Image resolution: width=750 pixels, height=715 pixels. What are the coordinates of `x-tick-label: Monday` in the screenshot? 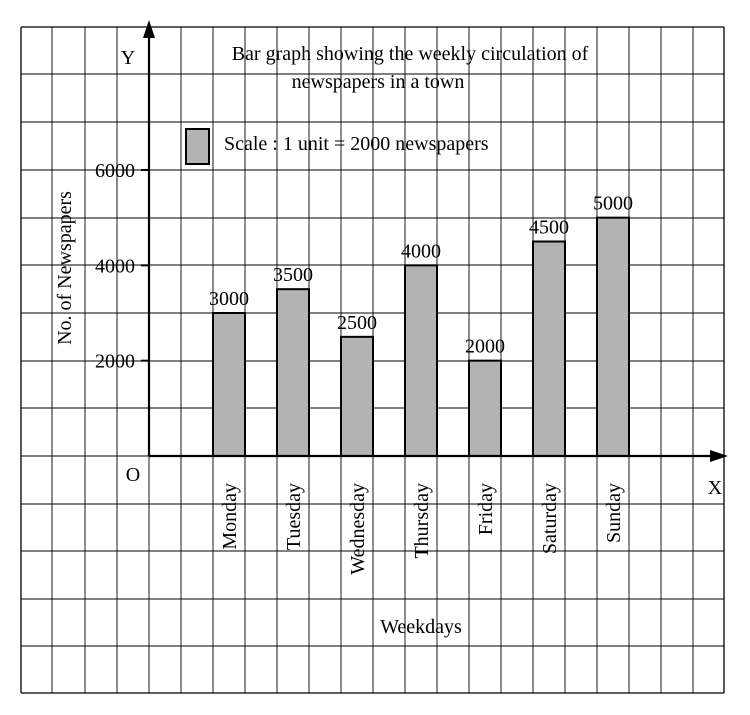 It's located at (230, 516).